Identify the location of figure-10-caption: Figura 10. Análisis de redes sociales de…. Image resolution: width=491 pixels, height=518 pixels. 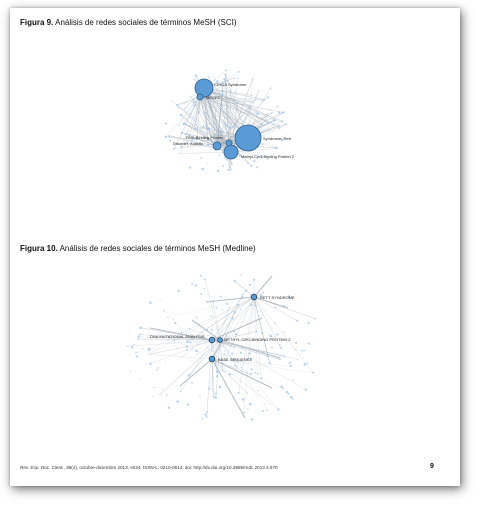
(138, 248).